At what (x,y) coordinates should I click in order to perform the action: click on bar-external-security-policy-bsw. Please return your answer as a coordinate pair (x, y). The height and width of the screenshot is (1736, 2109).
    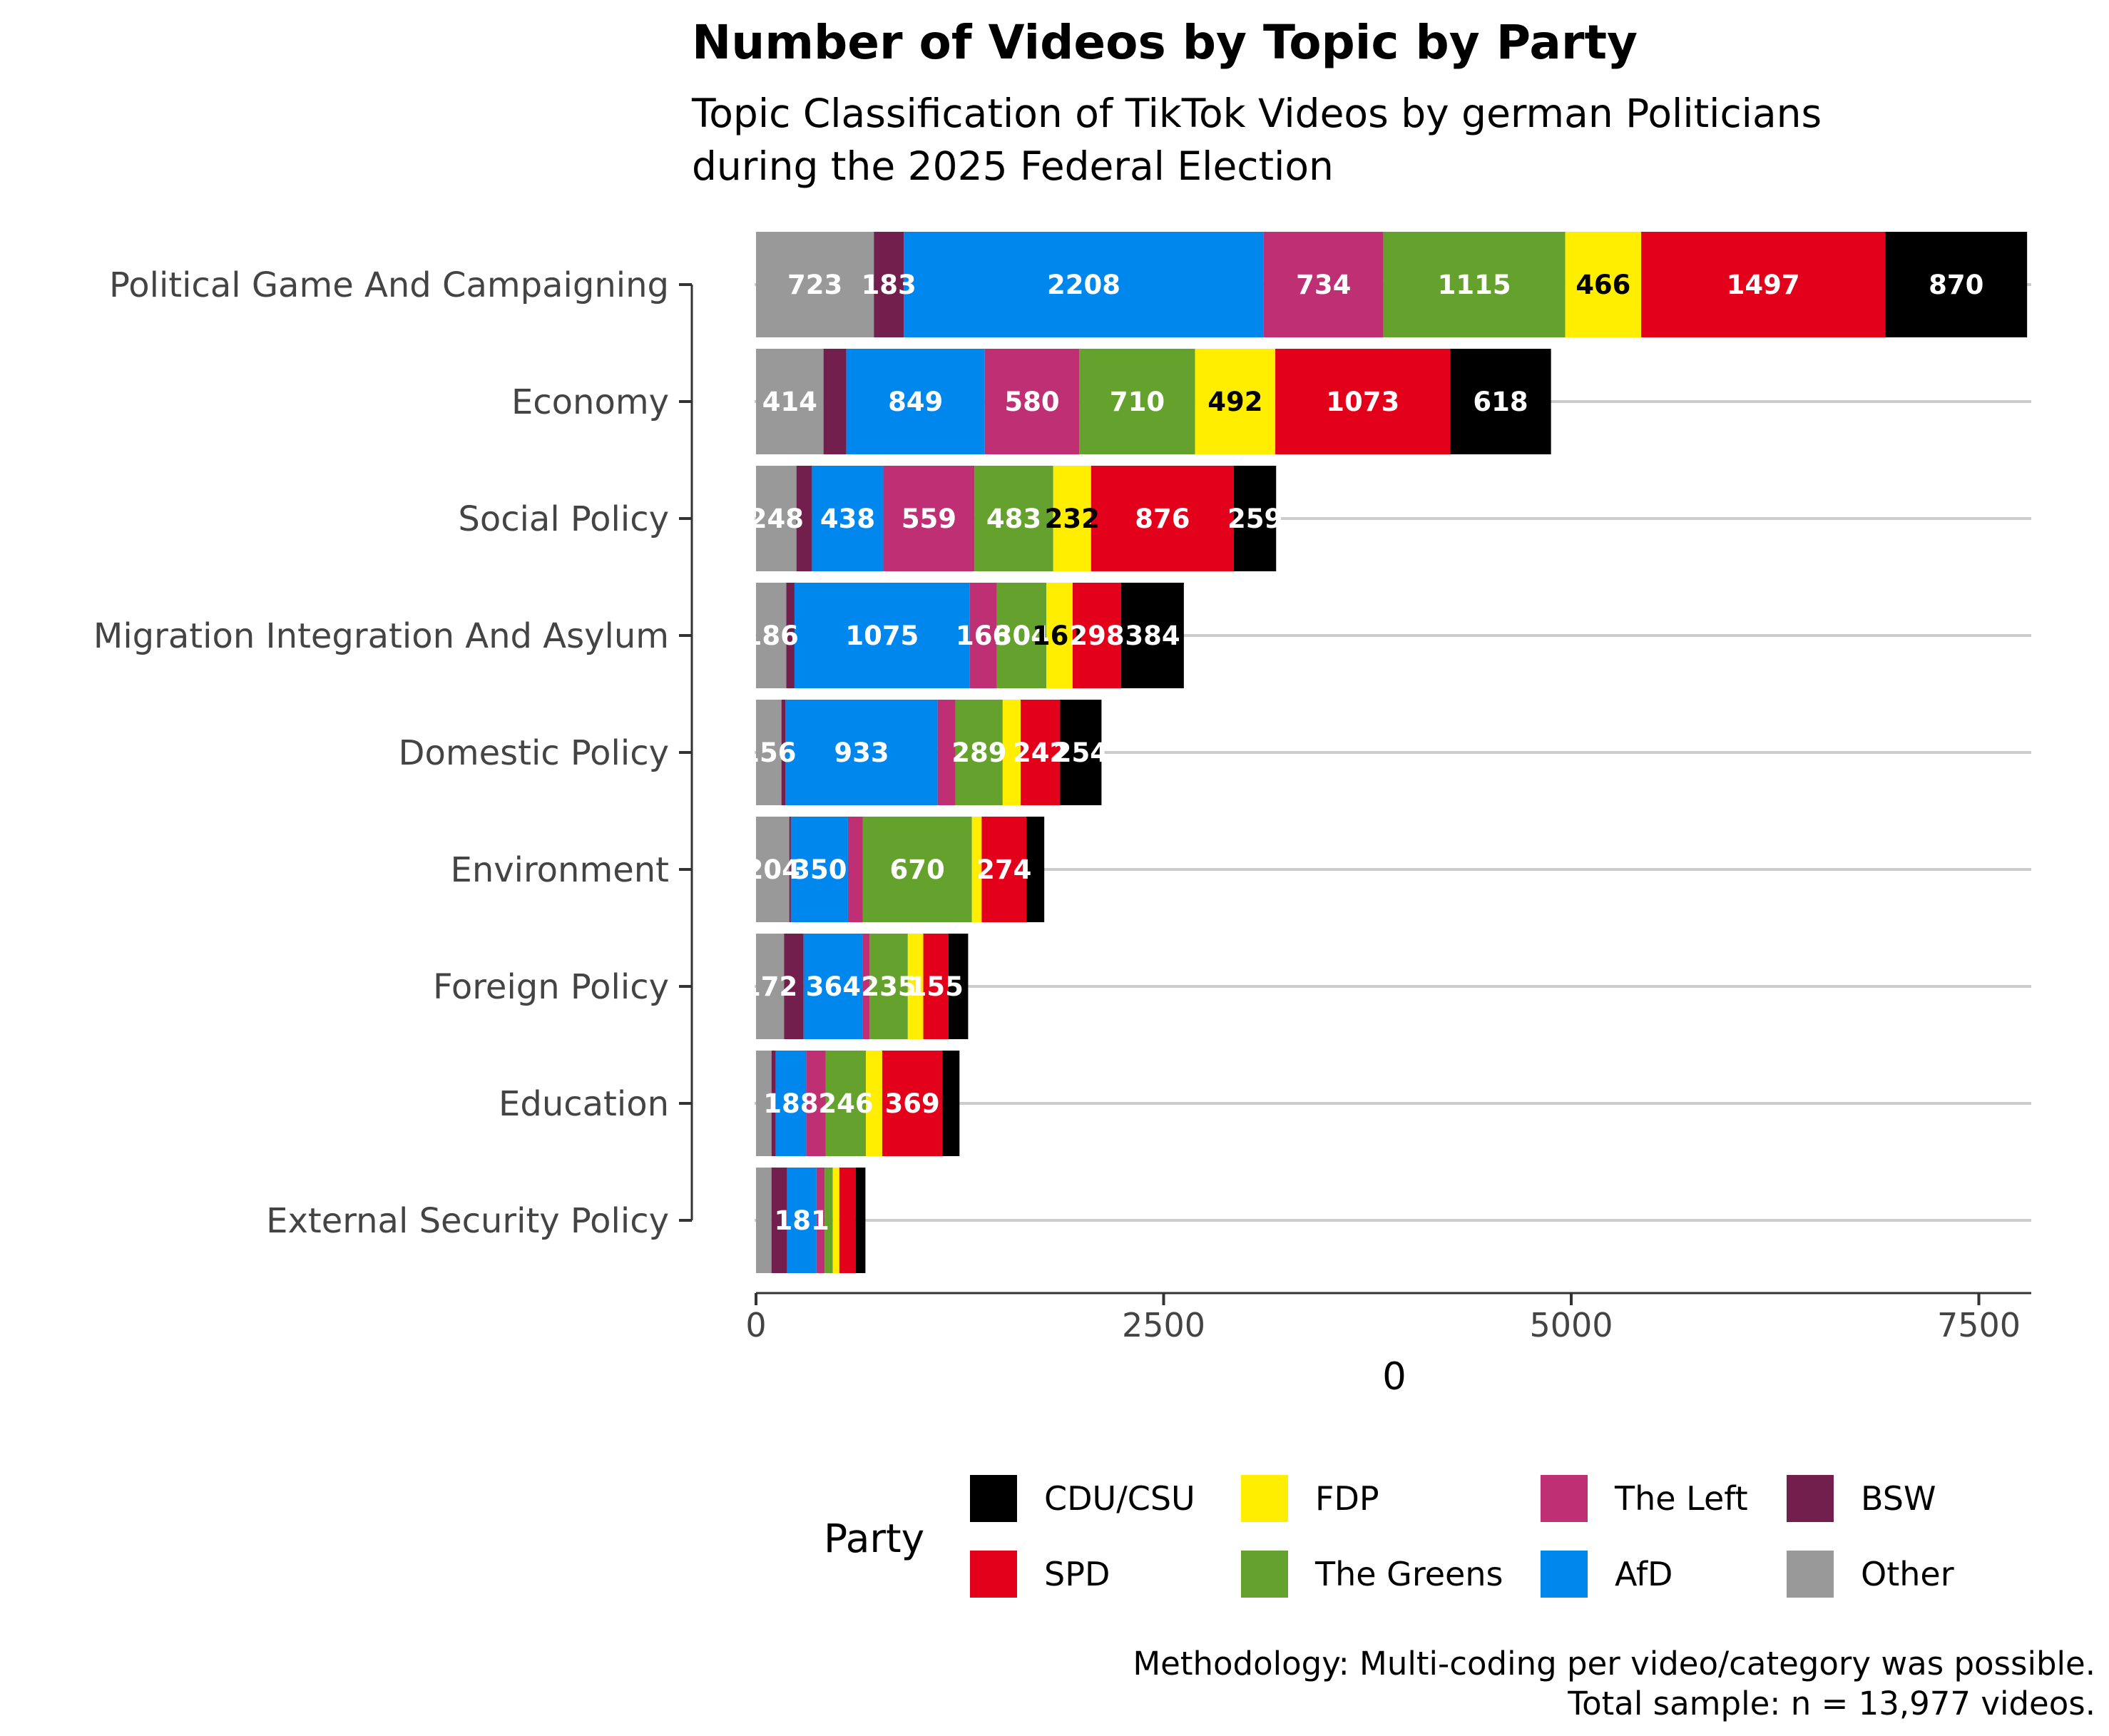
    Looking at the image, I should click on (779, 1220).